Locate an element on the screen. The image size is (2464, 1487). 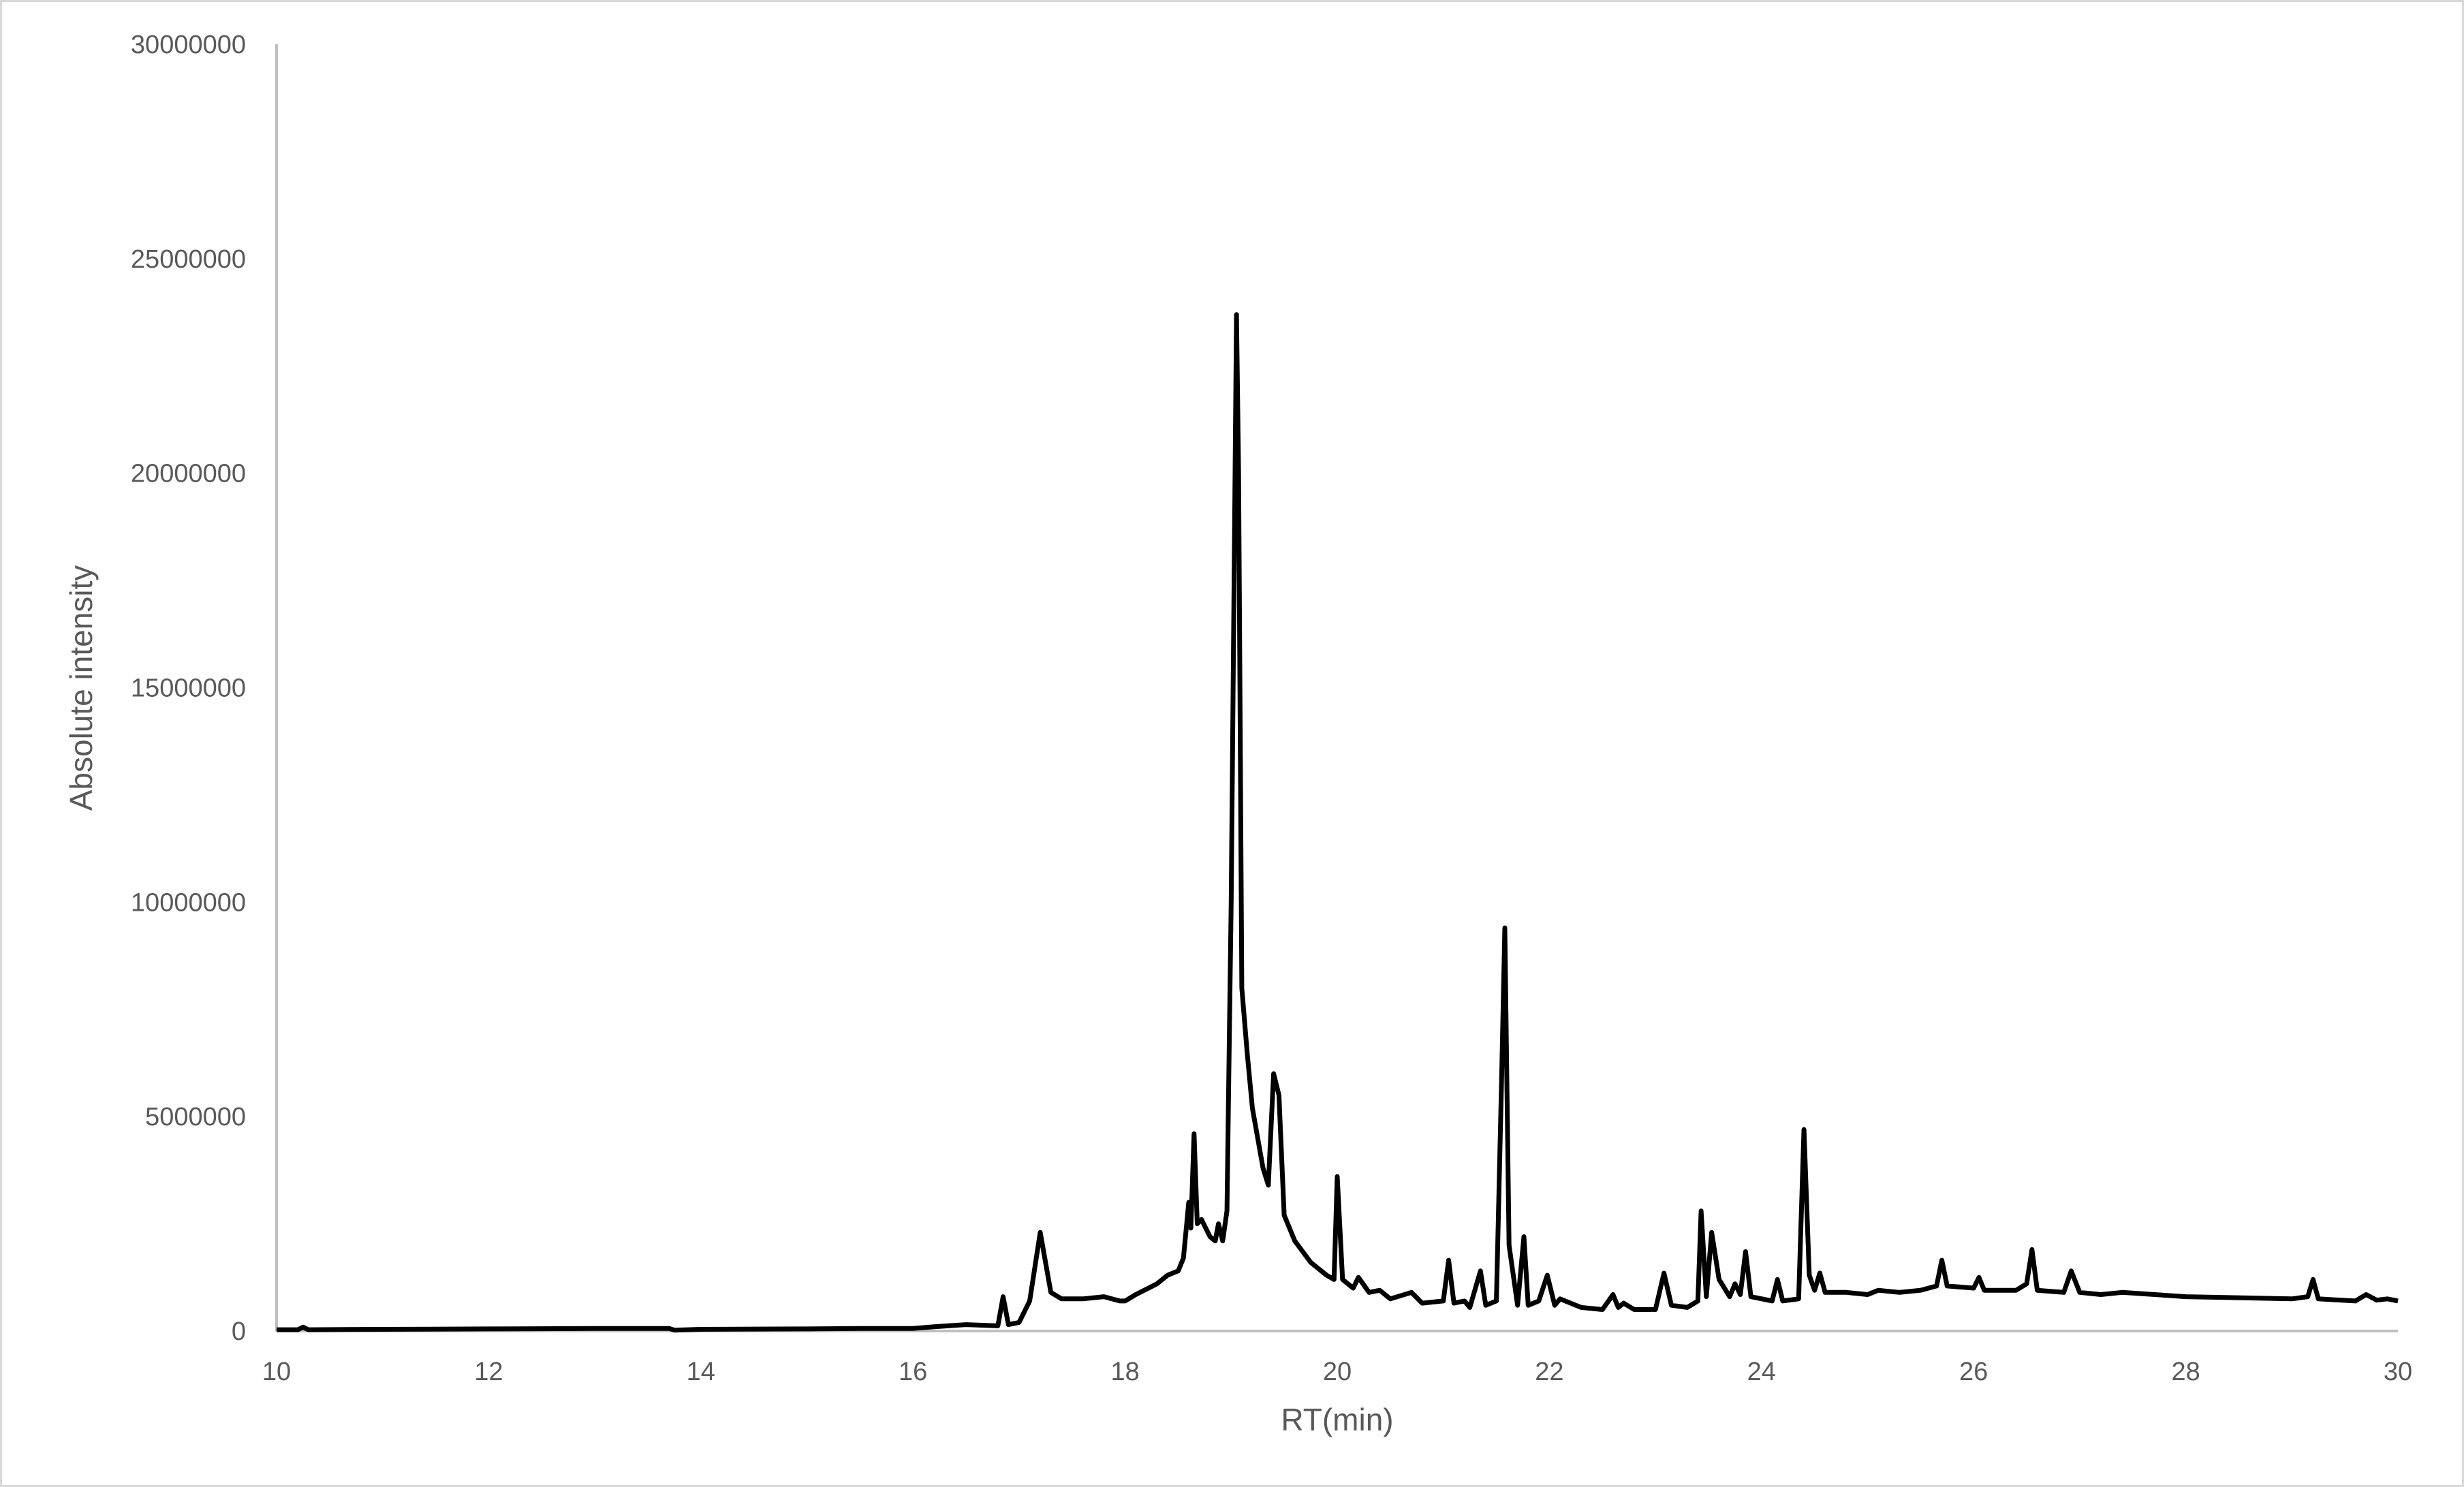
y-tick-label: 25000000 is located at coordinates (189, 259).